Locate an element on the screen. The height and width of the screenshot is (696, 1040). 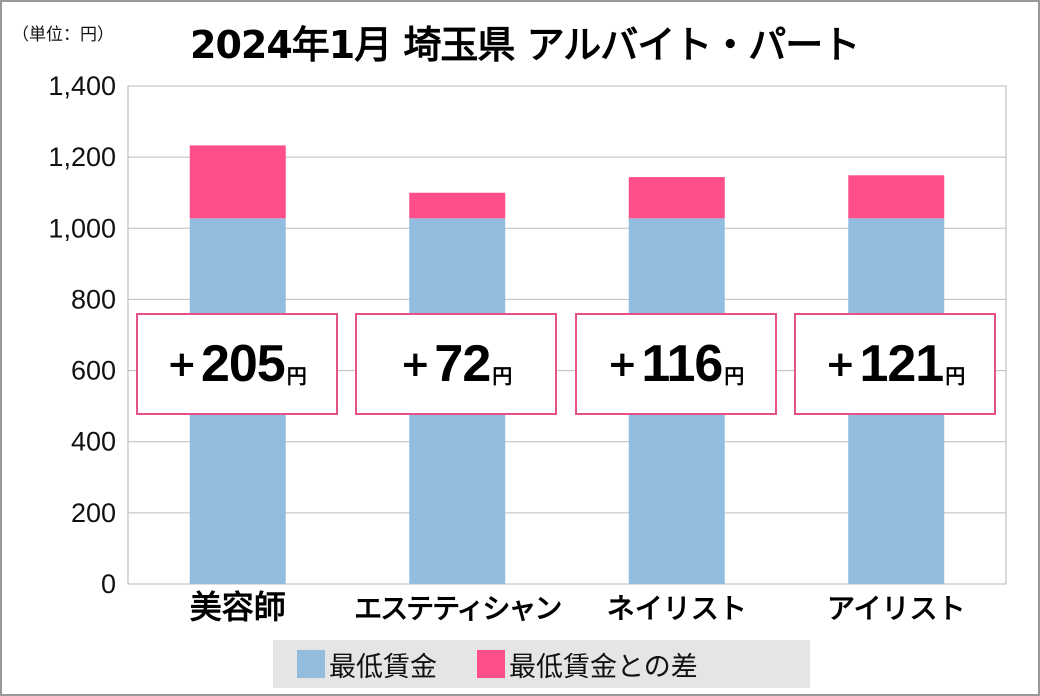
y-tick-label: 1,200 is located at coordinates (82, 157).